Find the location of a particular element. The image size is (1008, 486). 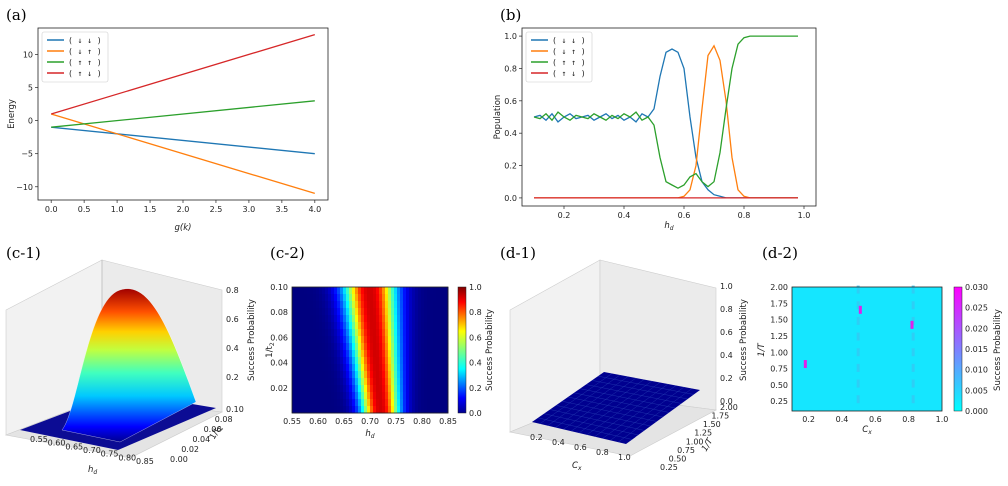

chart-c2-colorbar-tick: 0.8 is located at coordinates (475, 312).